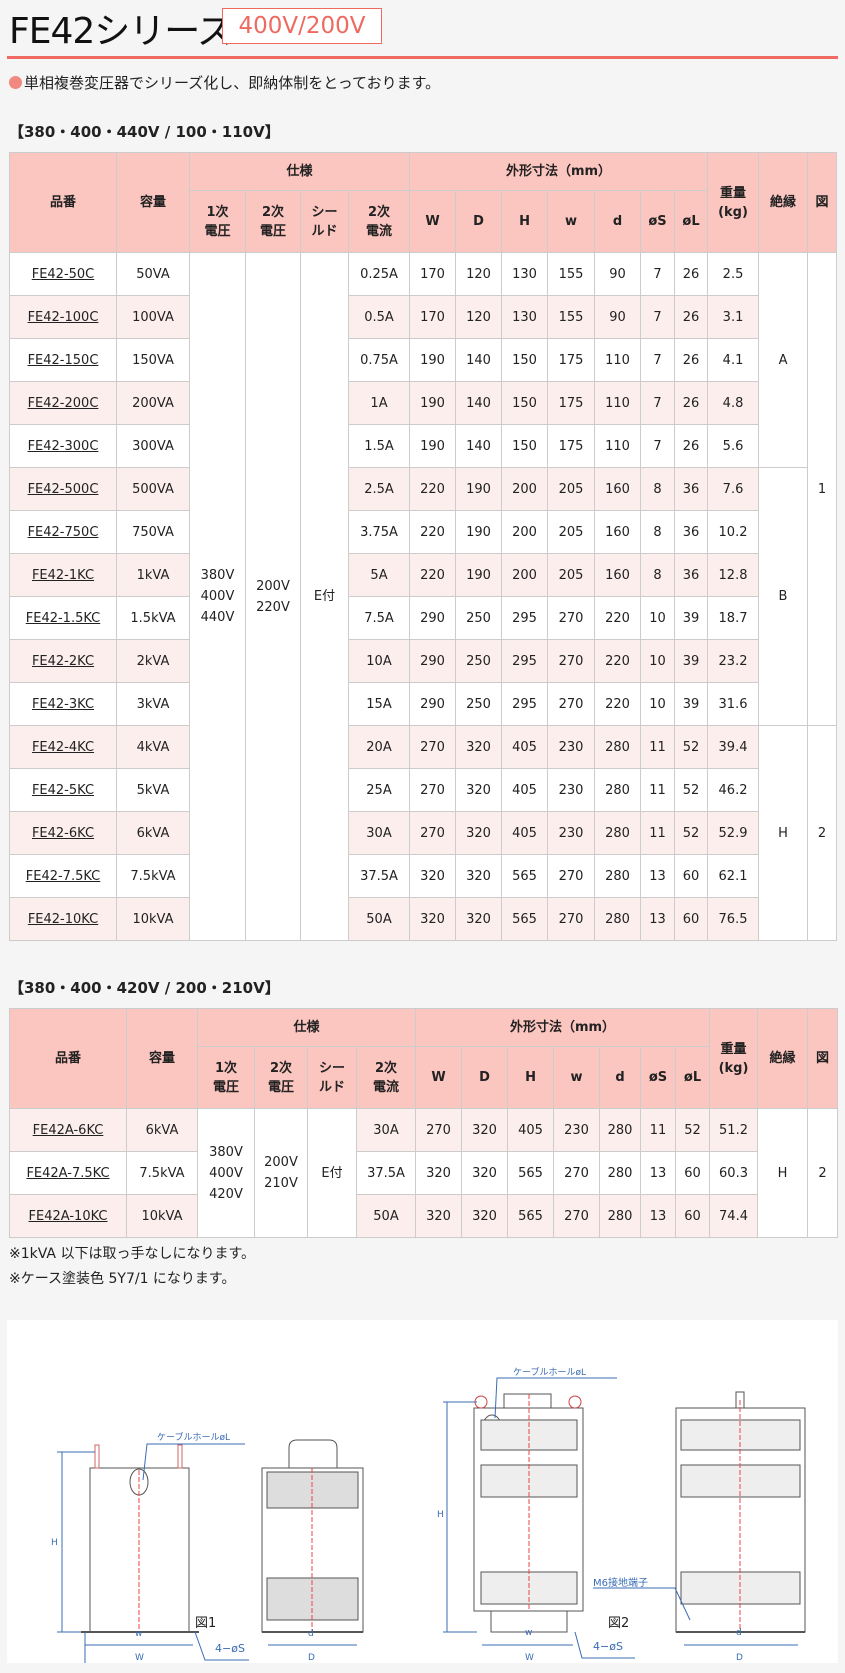  Describe the element at coordinates (571, 403) in the screenshot. I see `dimension-cell: 175` at that location.